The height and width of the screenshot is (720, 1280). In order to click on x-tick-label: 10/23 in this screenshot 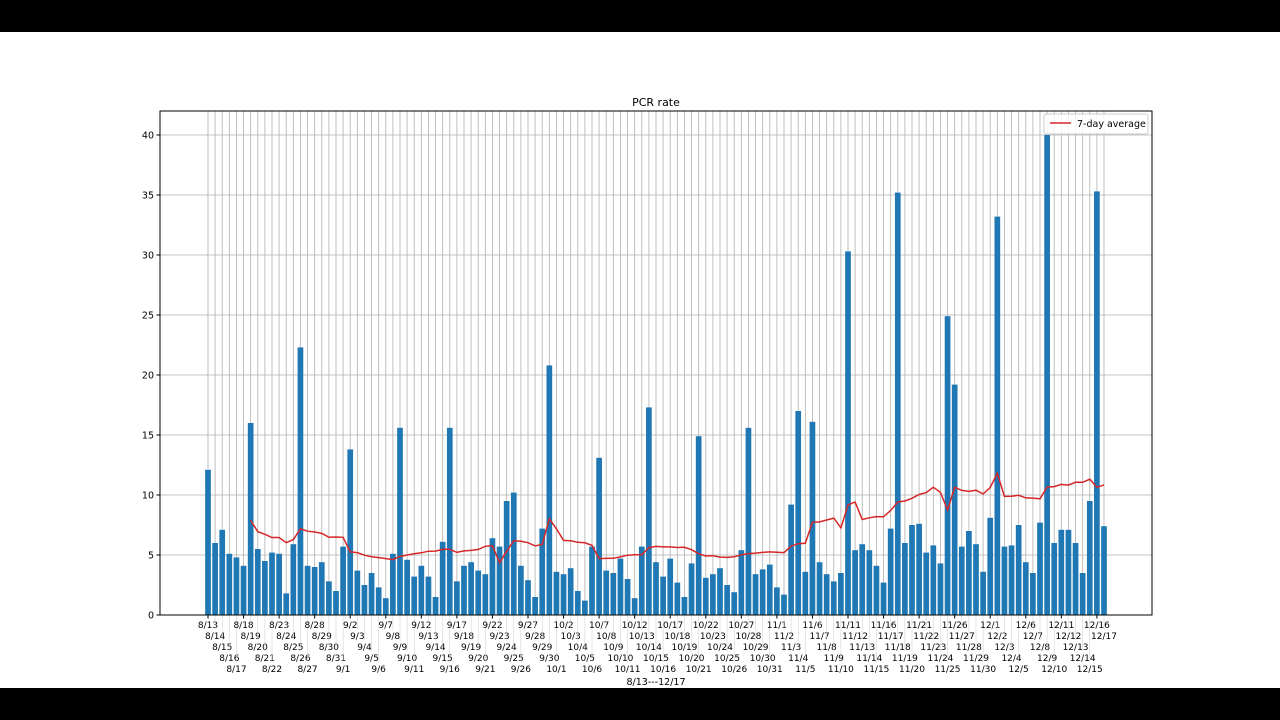, I will do `click(713, 637)`.